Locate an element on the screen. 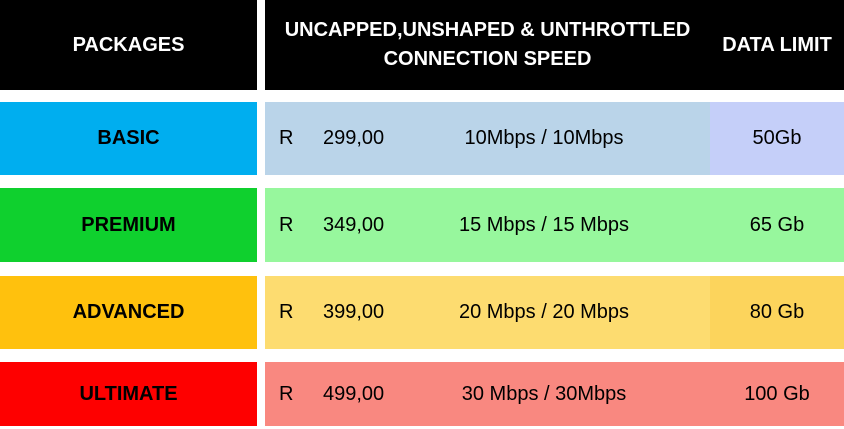 This screenshot has height=429, width=844. price-value: 349,00 is located at coordinates (354, 224).